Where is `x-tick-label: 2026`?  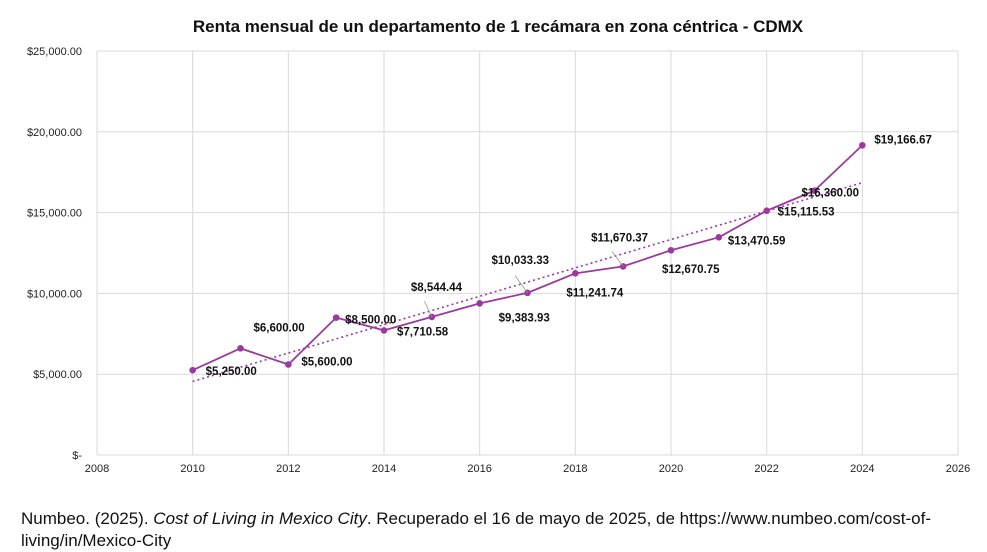
x-tick-label: 2026 is located at coordinates (958, 469).